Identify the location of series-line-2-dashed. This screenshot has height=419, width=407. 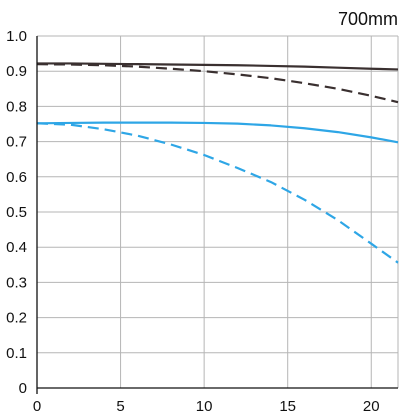
(217, 83).